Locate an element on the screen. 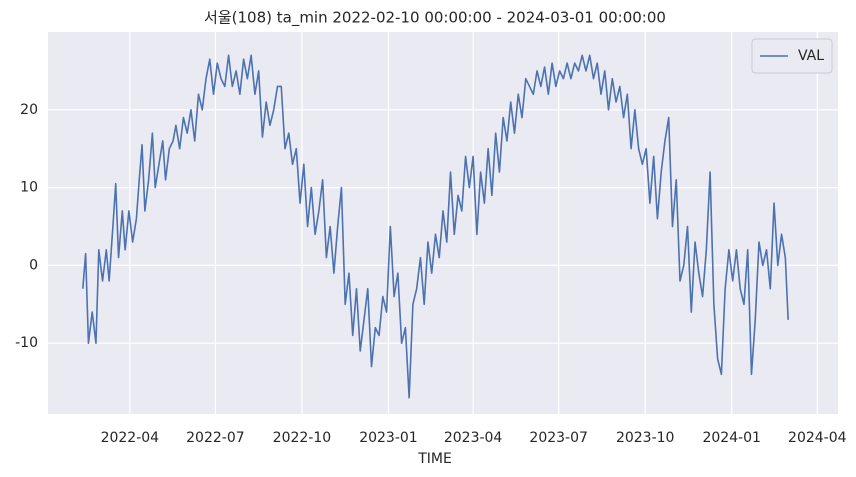 The height and width of the screenshot is (477, 856). x-tick-label: 2024-04 is located at coordinates (817, 438).